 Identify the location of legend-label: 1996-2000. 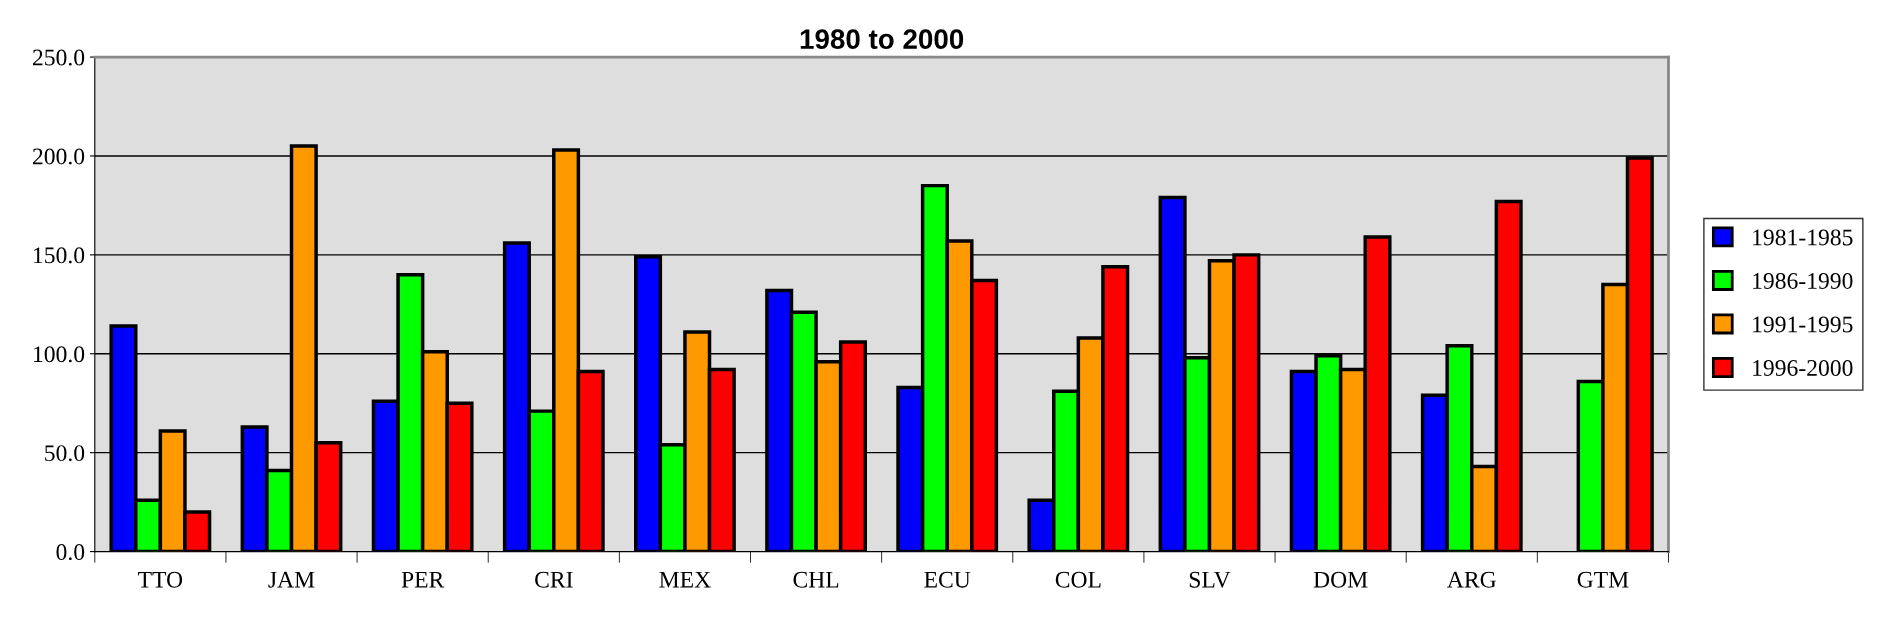
(1803, 367).